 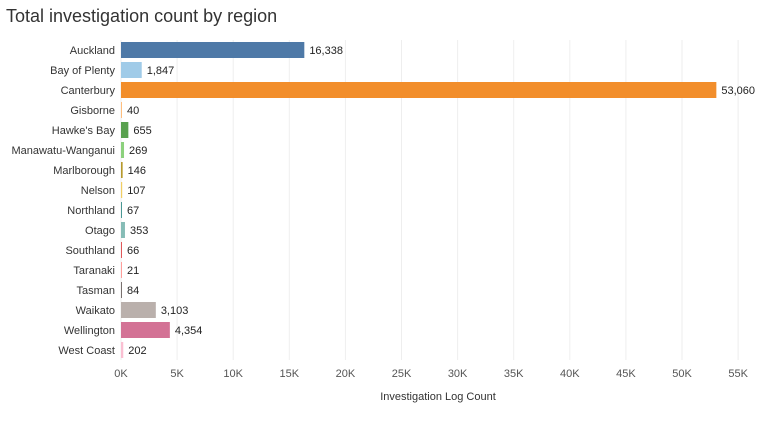 I want to click on x-tick-label: 30K, so click(x=458, y=374).